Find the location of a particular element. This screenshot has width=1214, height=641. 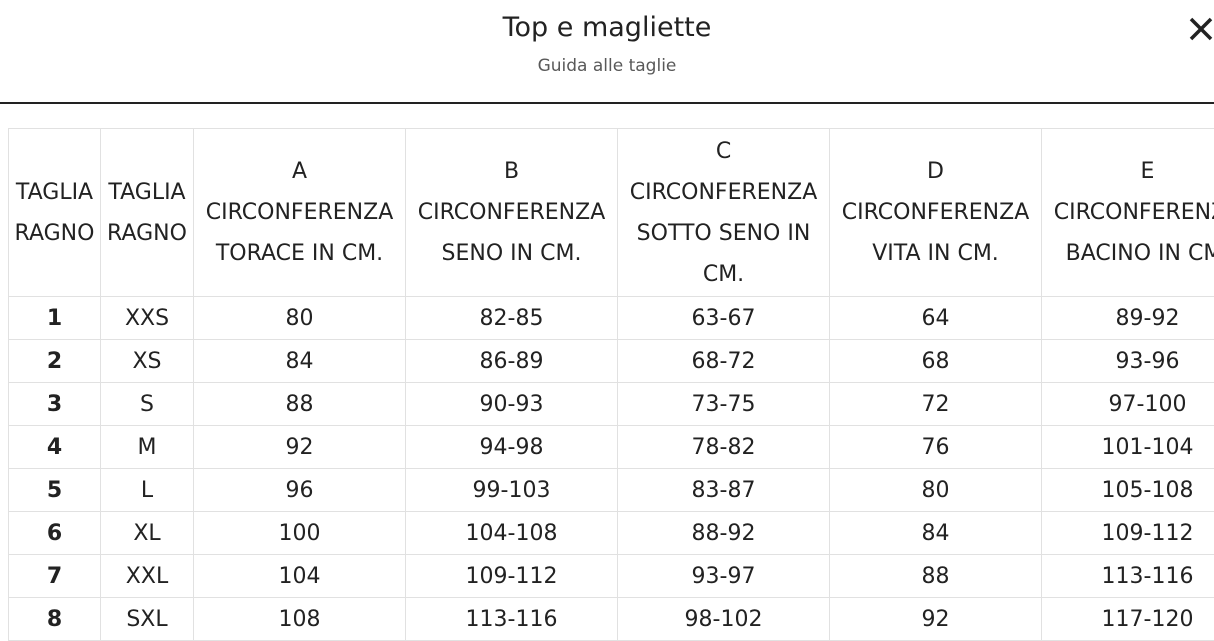

close-button is located at coordinates (1201, 29).